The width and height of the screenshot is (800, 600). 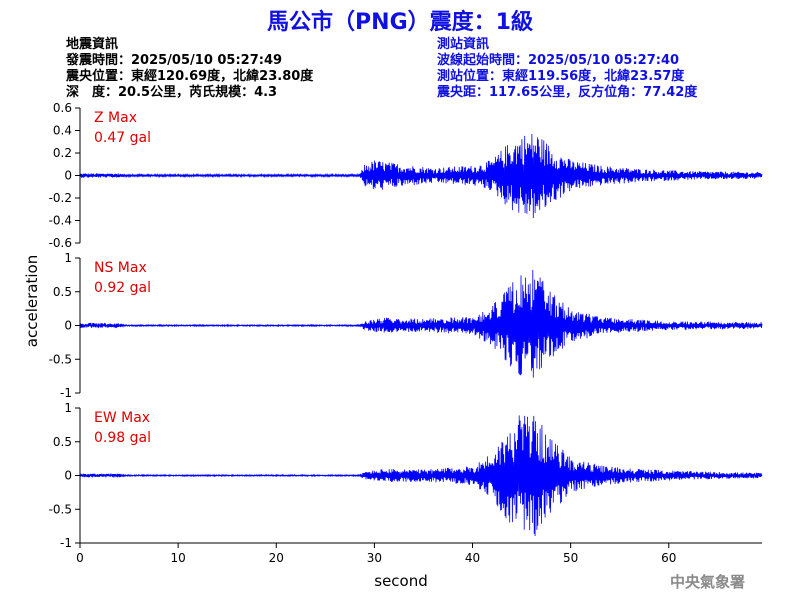 I want to click on depth-magnitude: 深 度：20.5公里，芮氏規模：4.3, so click(x=172, y=92).